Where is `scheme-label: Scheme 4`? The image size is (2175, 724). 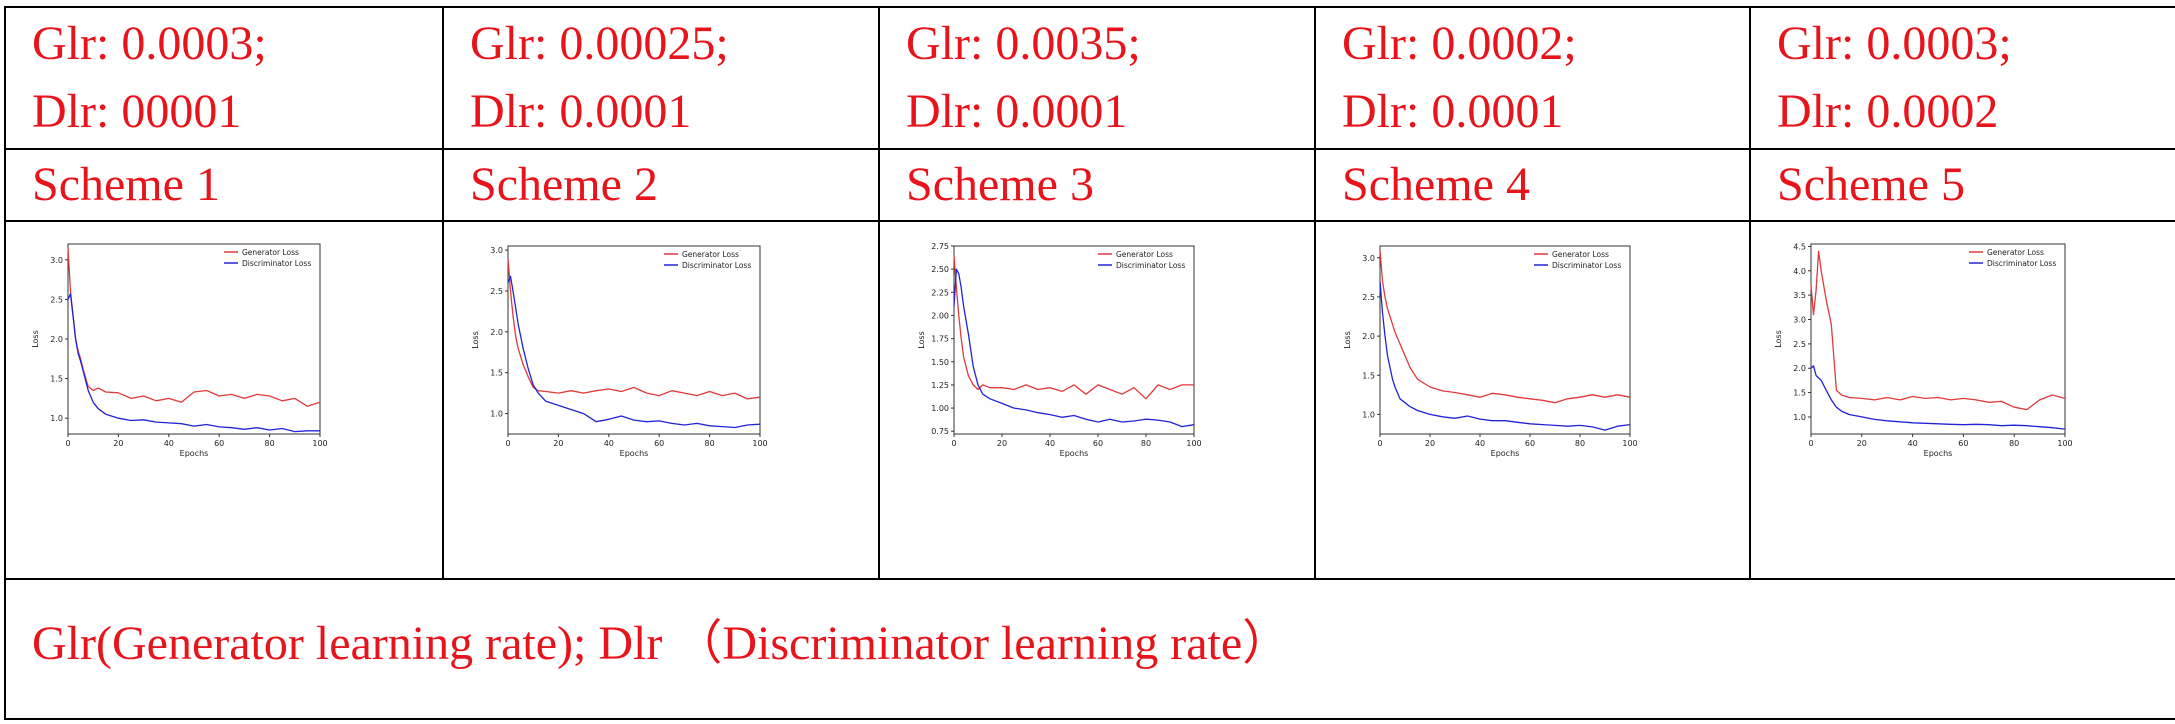 scheme-label: Scheme 4 is located at coordinates (1436, 184).